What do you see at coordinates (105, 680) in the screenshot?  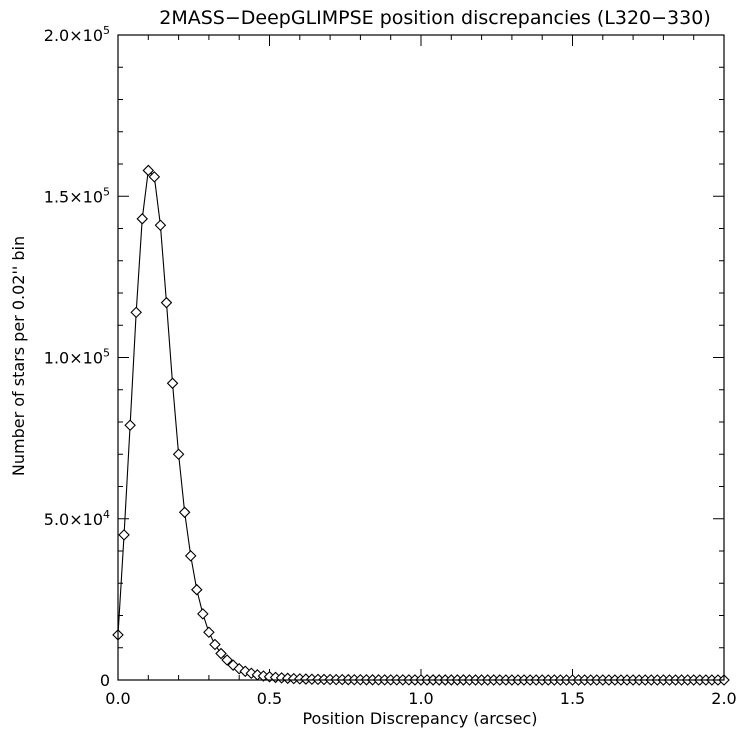 I see `y-tick-label: 0` at bounding box center [105, 680].